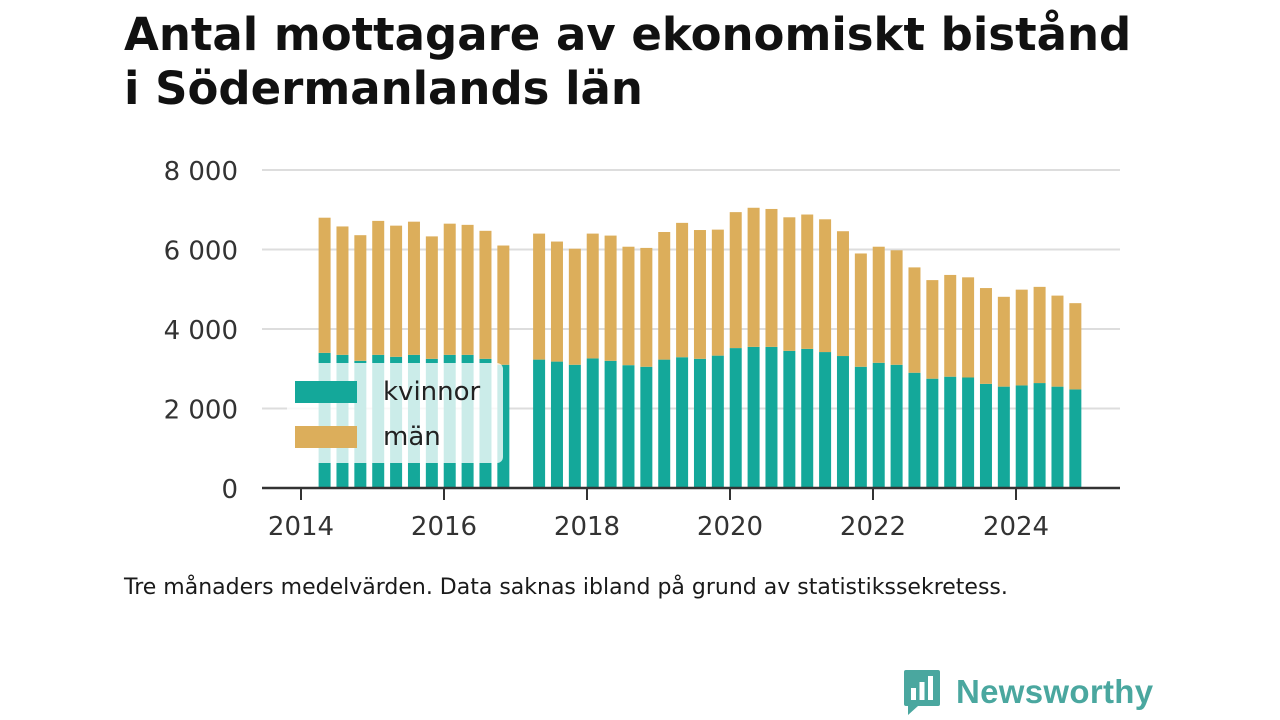 Image resolution: width=1280 pixels, height=720 pixels. Describe the element at coordinates (873, 527) in the screenshot. I see `x-tick-label: 2022` at that location.